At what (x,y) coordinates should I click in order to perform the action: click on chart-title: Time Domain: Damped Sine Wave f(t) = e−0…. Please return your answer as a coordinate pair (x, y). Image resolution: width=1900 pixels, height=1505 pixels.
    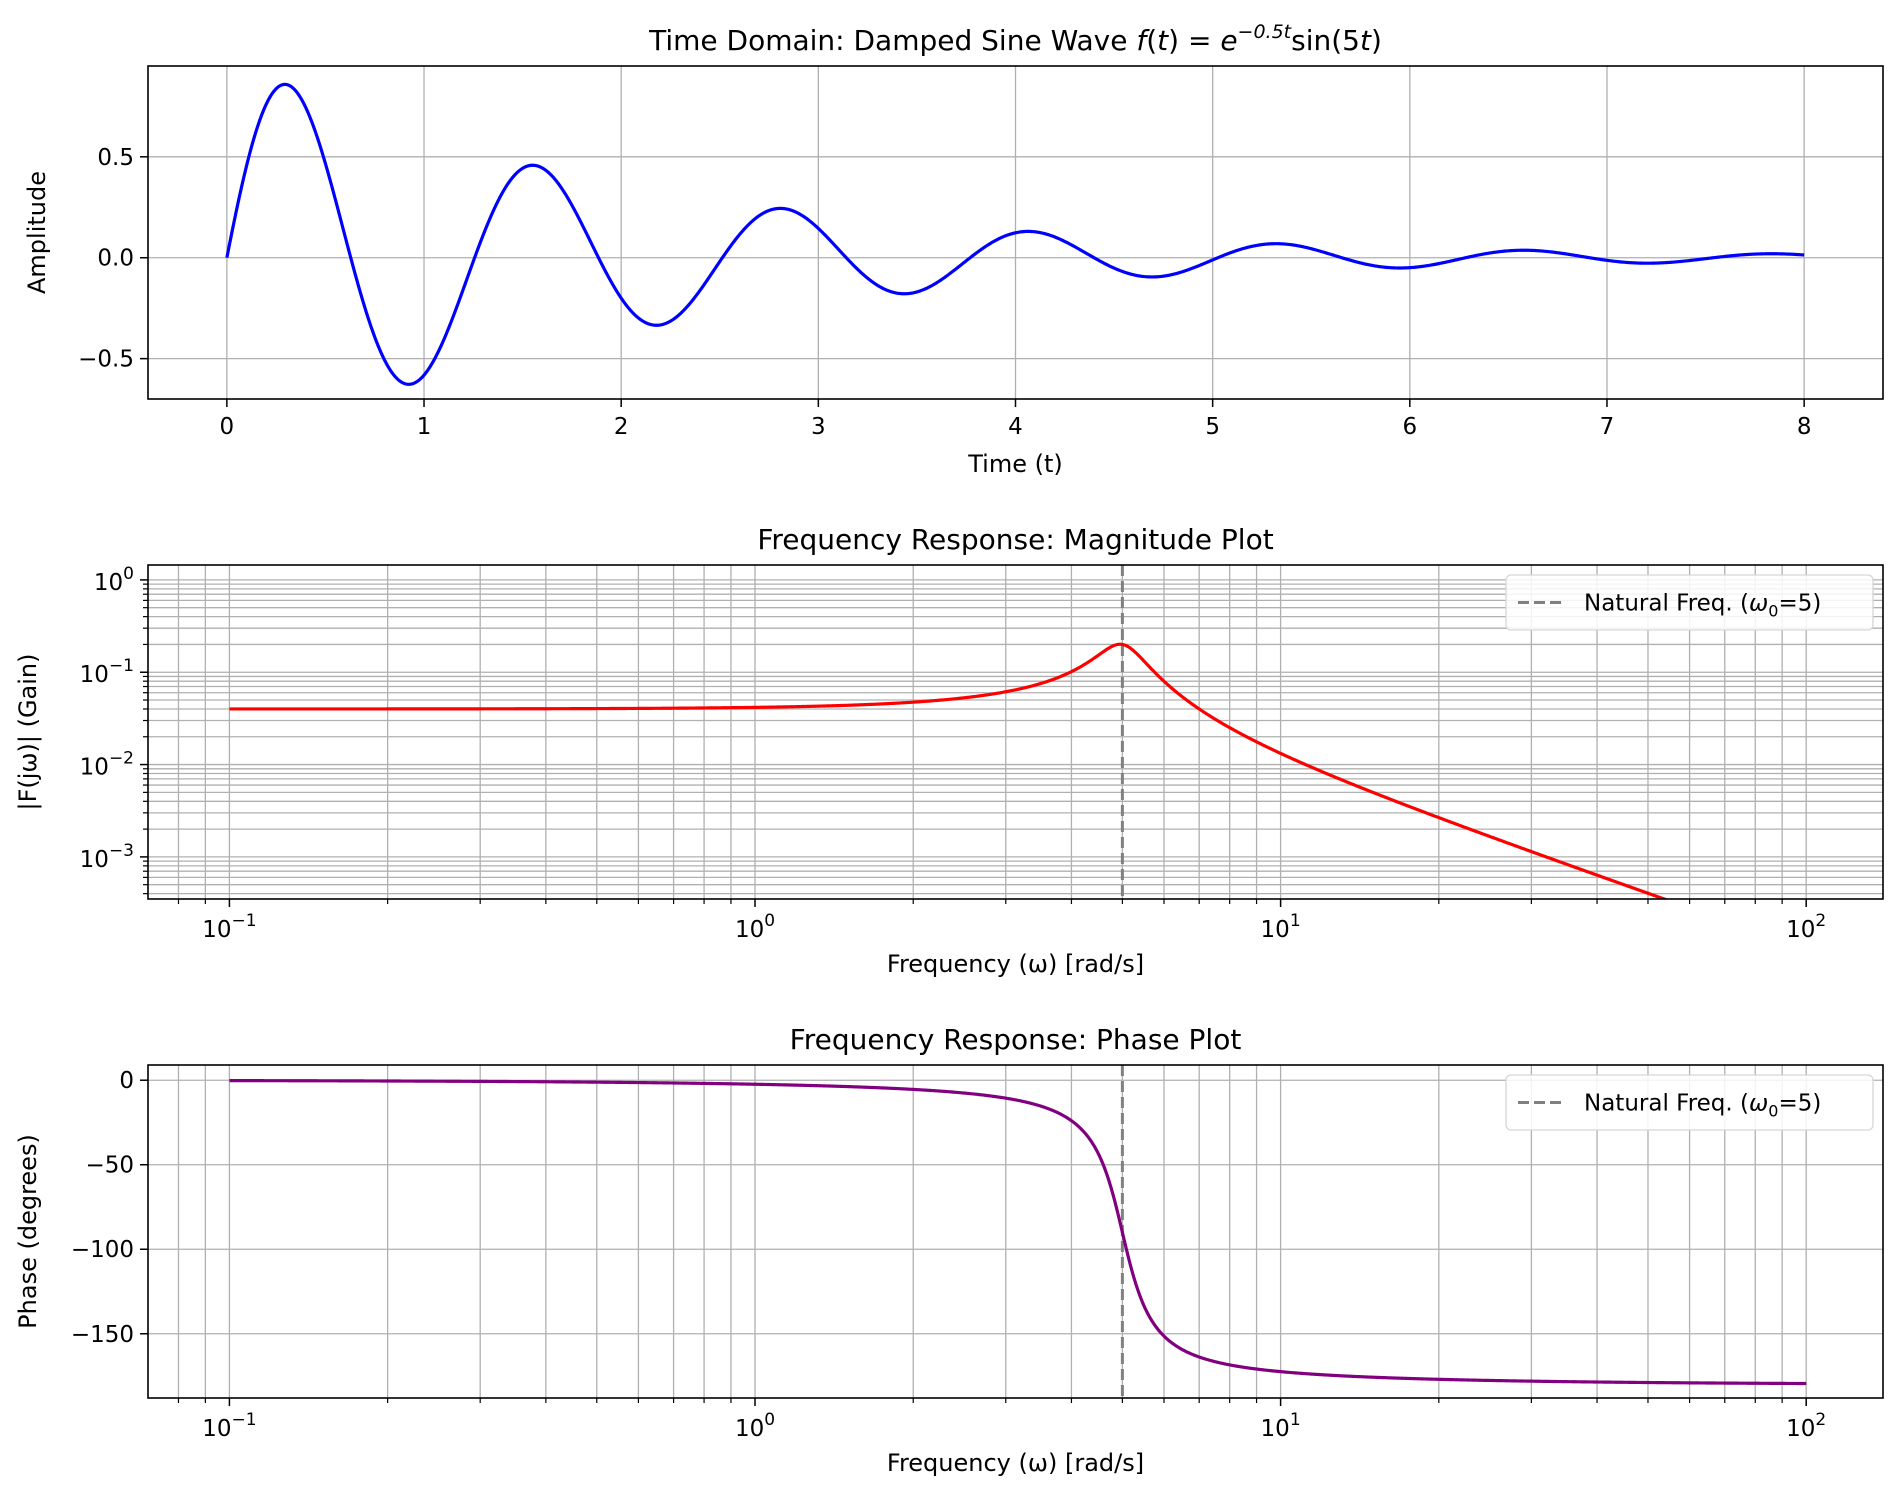
    Looking at the image, I should click on (1015, 39).